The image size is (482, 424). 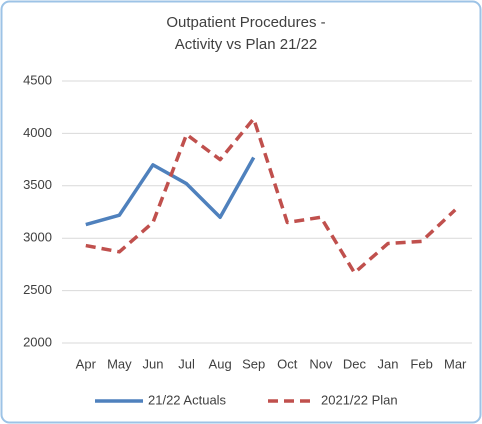 What do you see at coordinates (187, 399) in the screenshot?
I see `legend-label: 21/22 Actuals` at bounding box center [187, 399].